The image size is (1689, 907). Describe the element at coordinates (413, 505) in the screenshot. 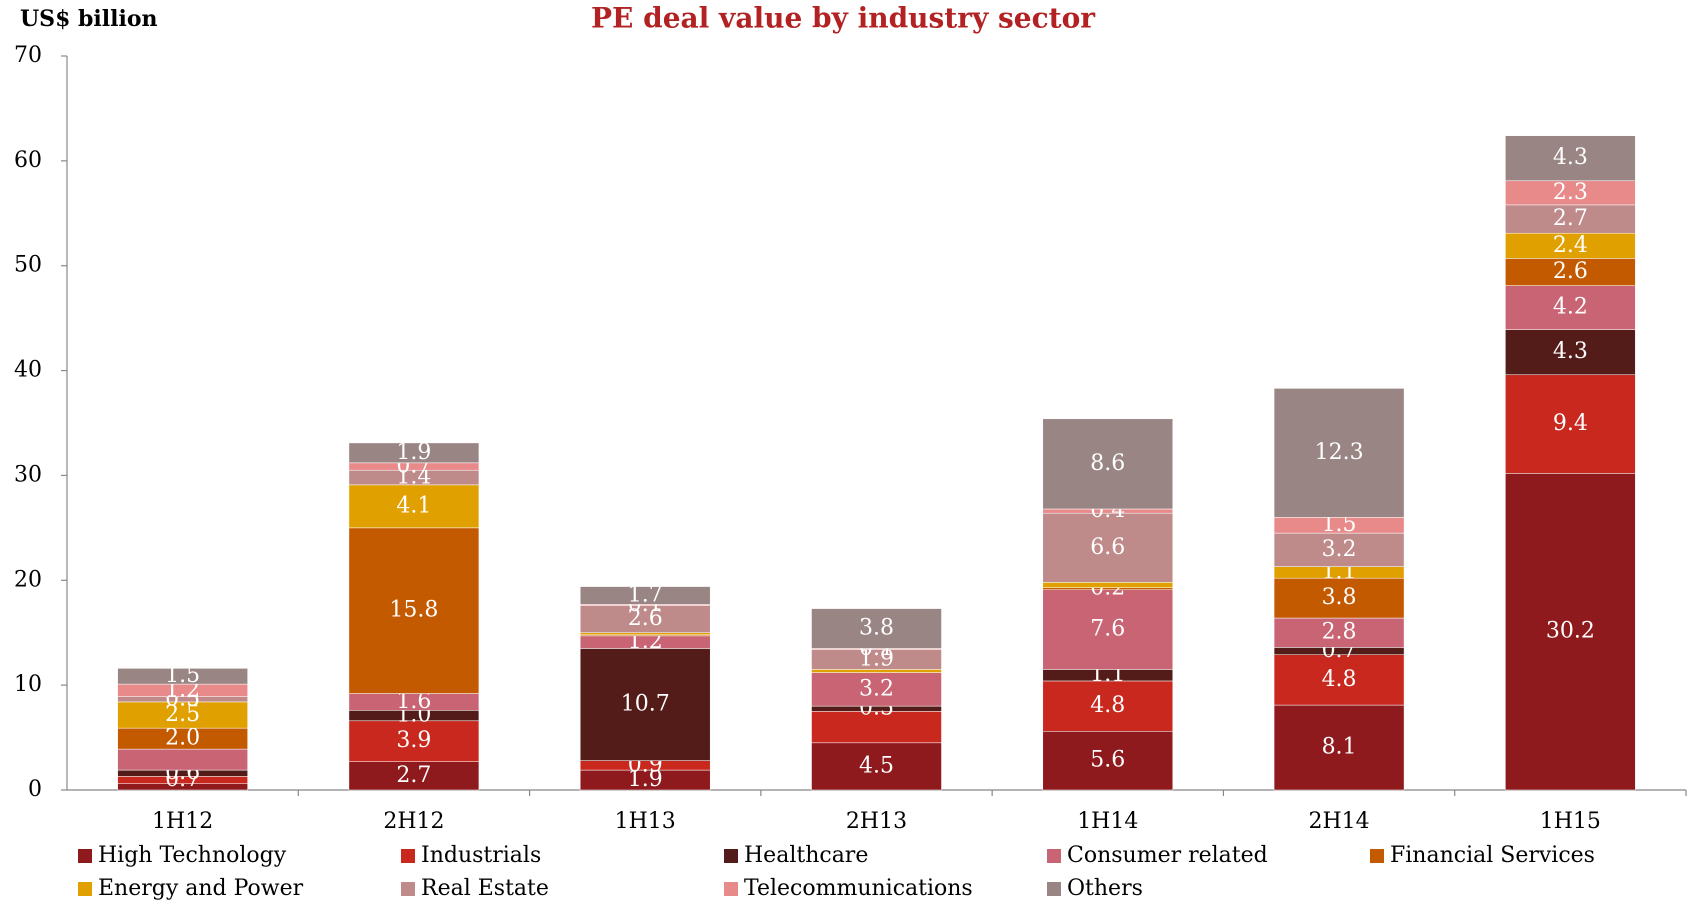

I see `data-label: 4.1` at that location.